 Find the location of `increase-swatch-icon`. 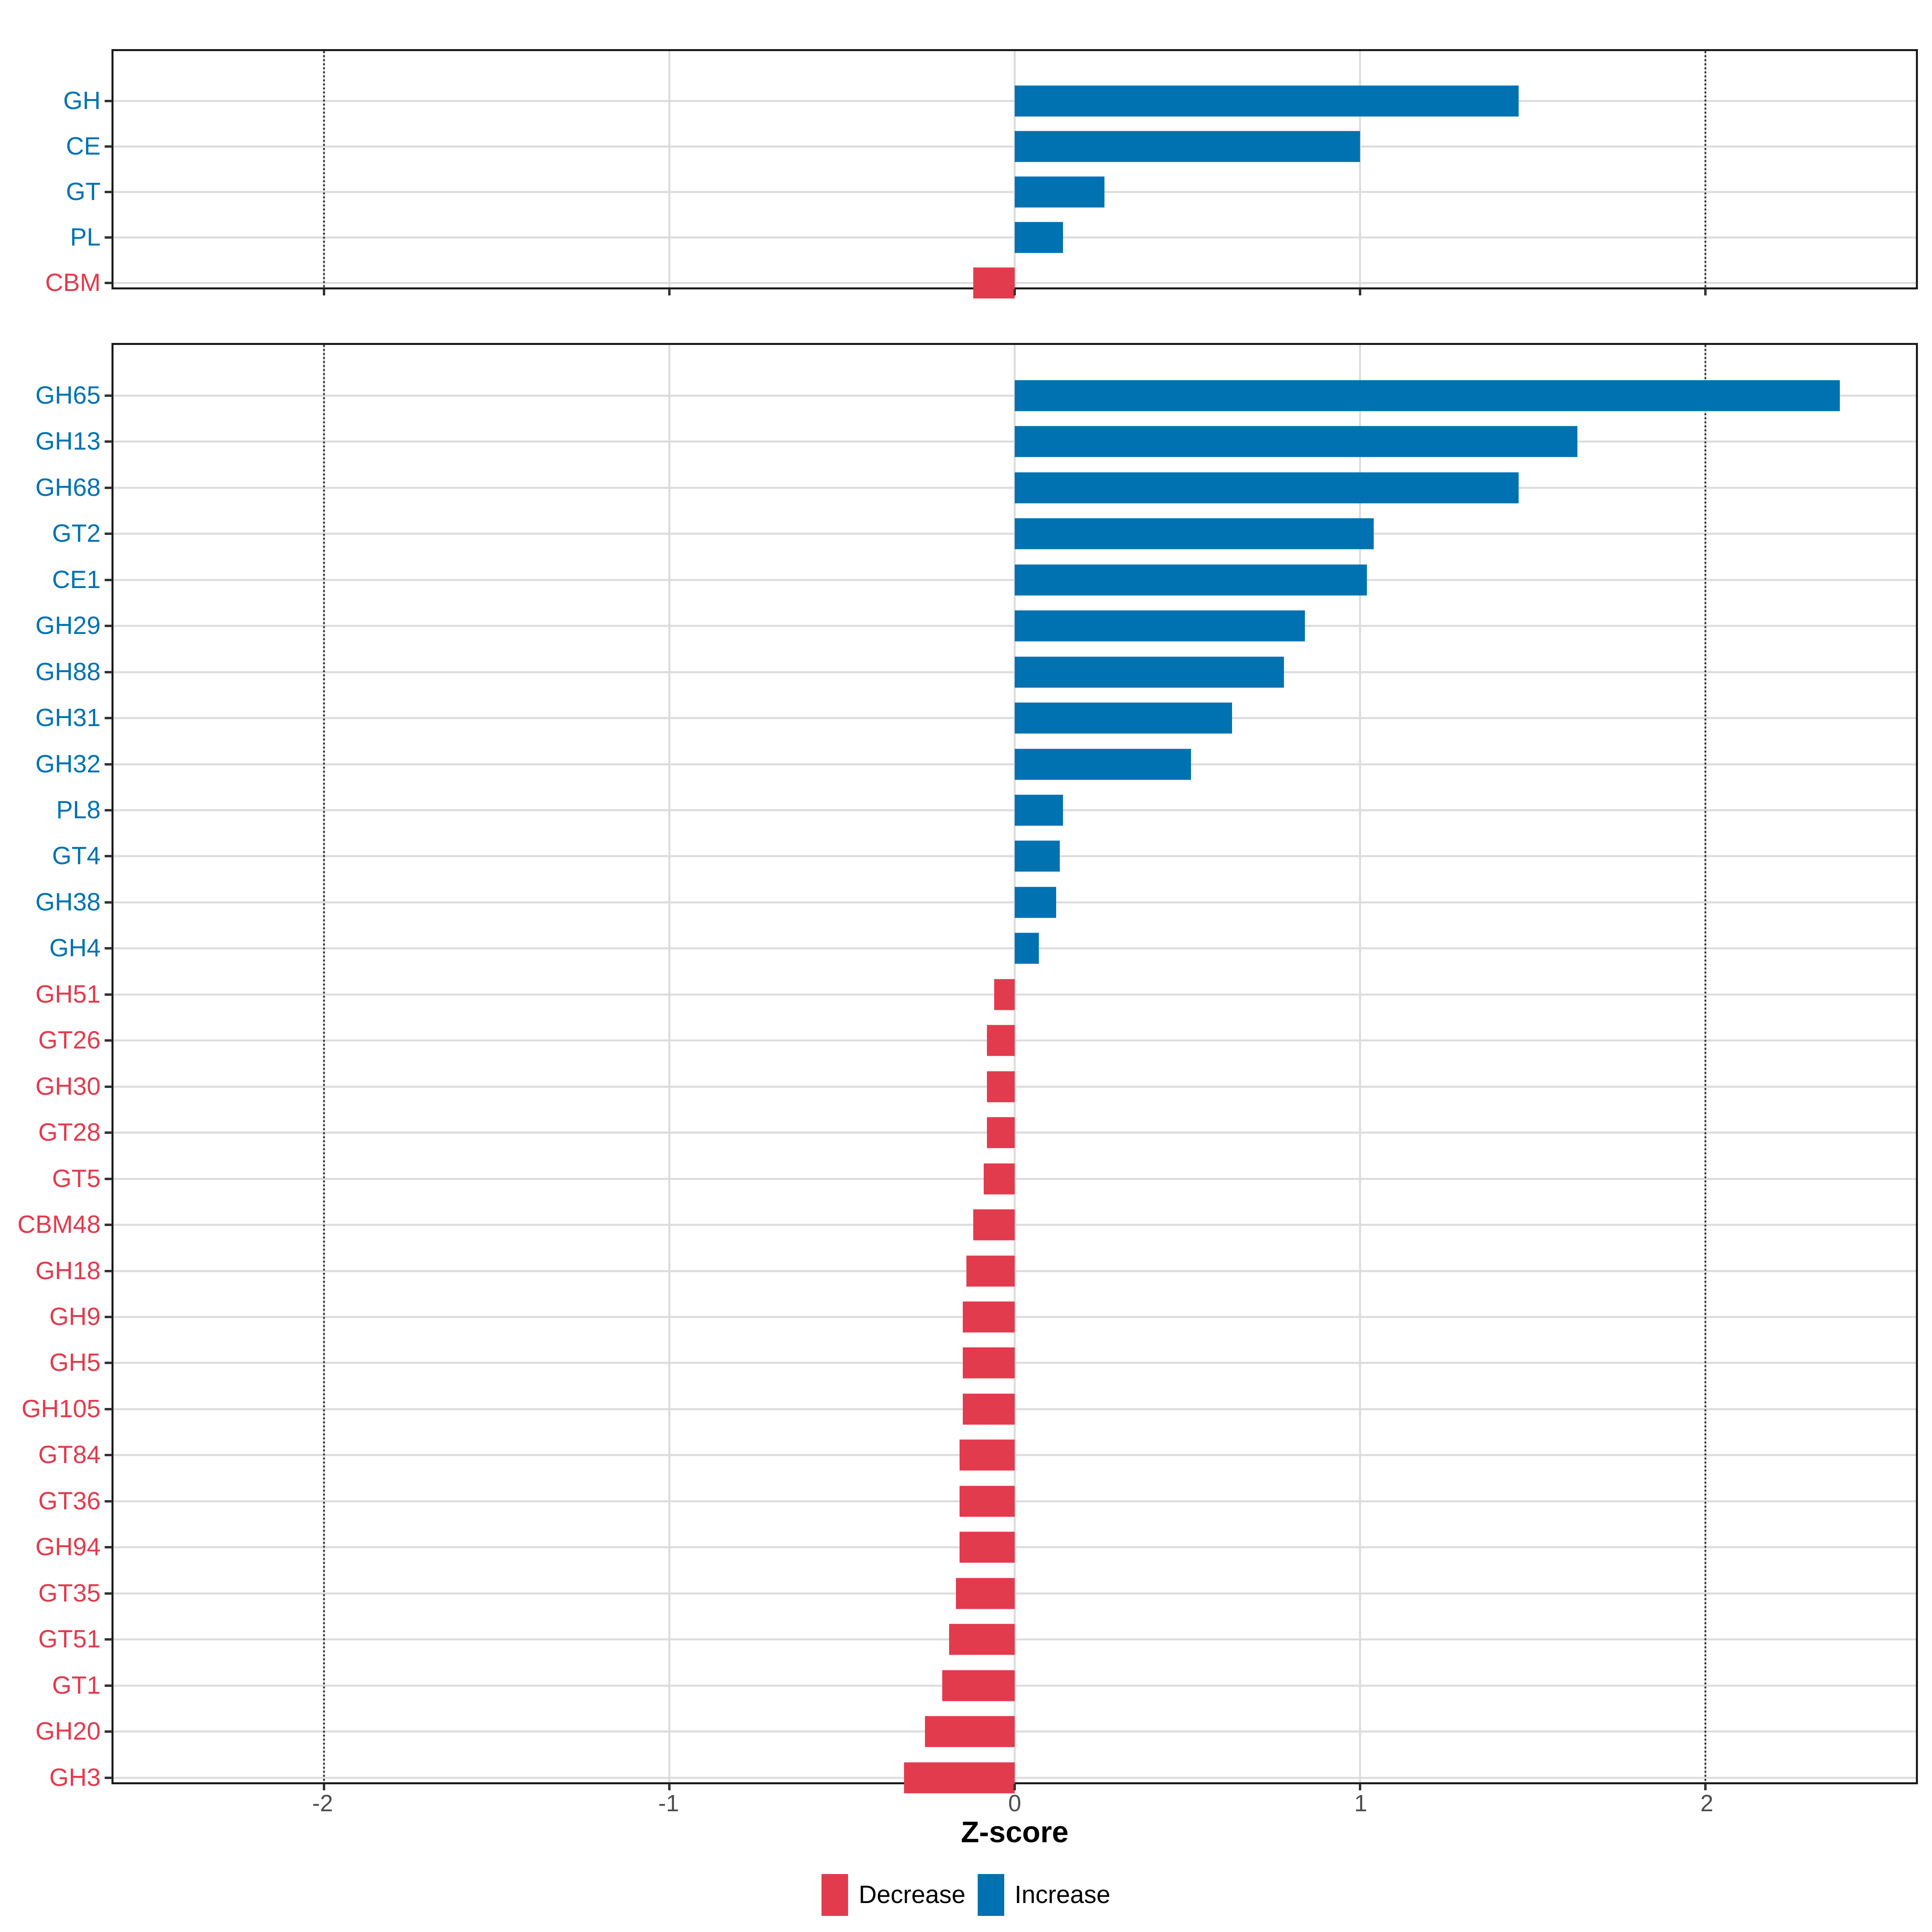

increase-swatch-icon is located at coordinates (990, 1895).